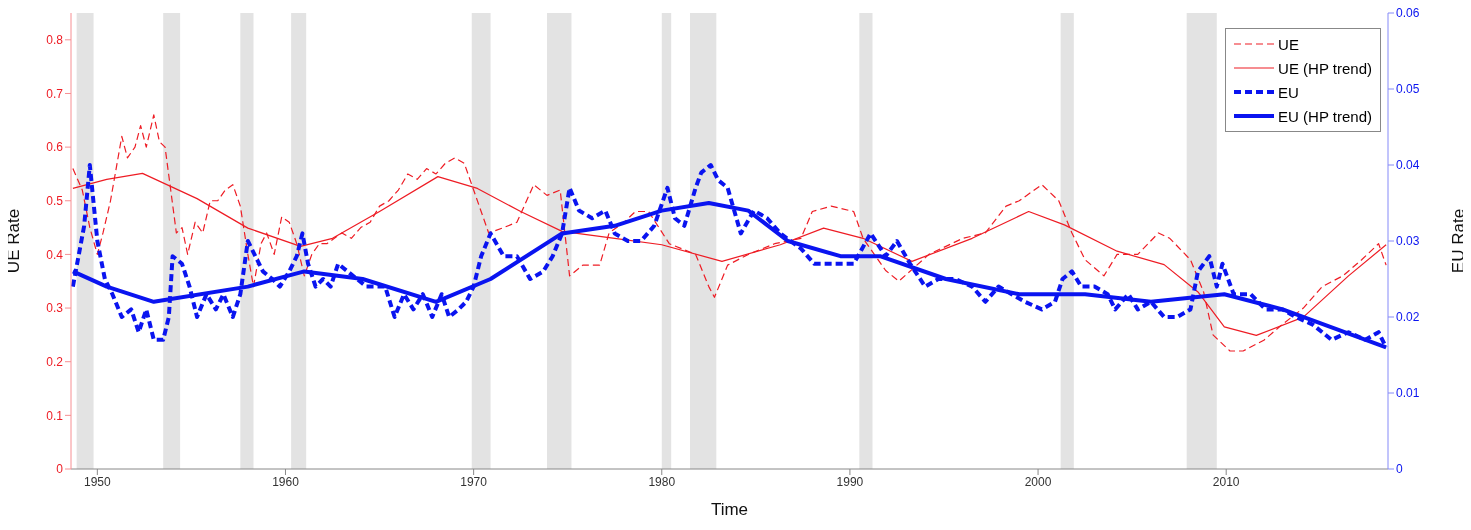 The height and width of the screenshot is (530, 1471). I want to click on y-tick-label: 0.6, so click(55, 147).